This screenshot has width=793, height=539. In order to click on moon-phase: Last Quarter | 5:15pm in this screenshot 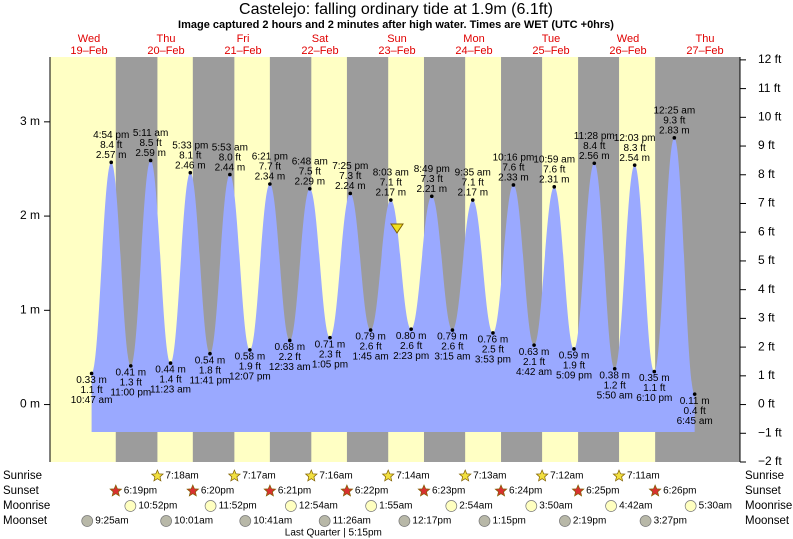, I will do `click(333, 533)`.